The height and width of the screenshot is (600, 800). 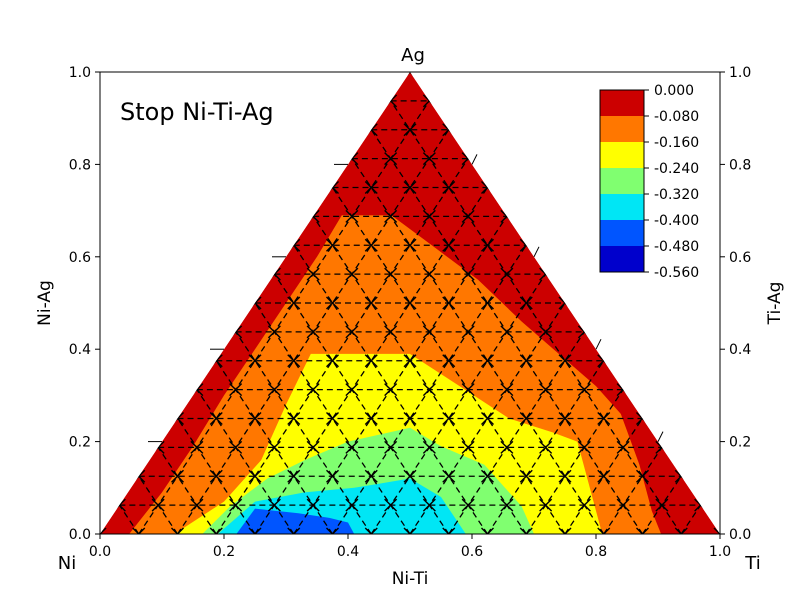 What do you see at coordinates (622, 129) in the screenshot?
I see `colorbar-swatch` at bounding box center [622, 129].